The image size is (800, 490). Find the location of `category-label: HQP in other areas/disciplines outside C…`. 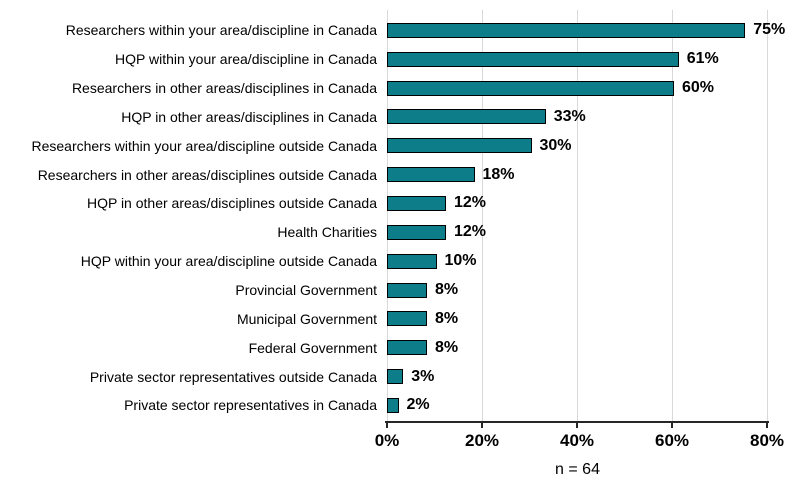

category-label: HQP in other areas/disciplines outside C… is located at coordinates (231, 203).